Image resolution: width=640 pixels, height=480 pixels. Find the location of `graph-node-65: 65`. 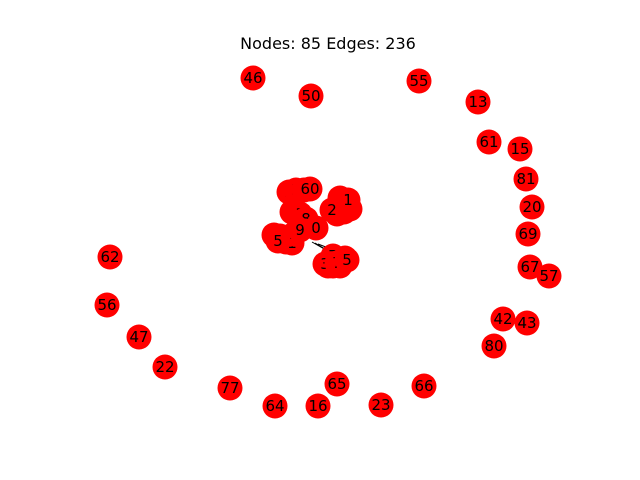

graph-node-65: 65 is located at coordinates (337, 384).